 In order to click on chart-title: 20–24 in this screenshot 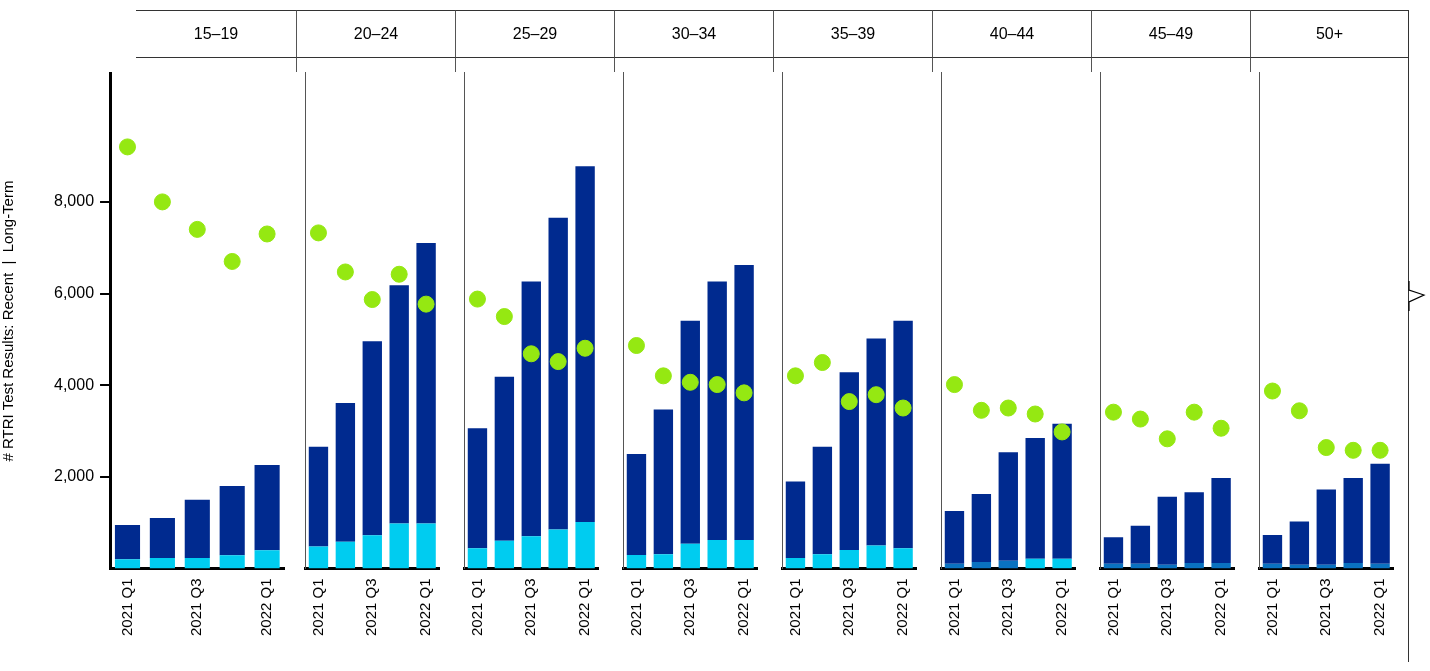, I will do `click(375, 34)`.